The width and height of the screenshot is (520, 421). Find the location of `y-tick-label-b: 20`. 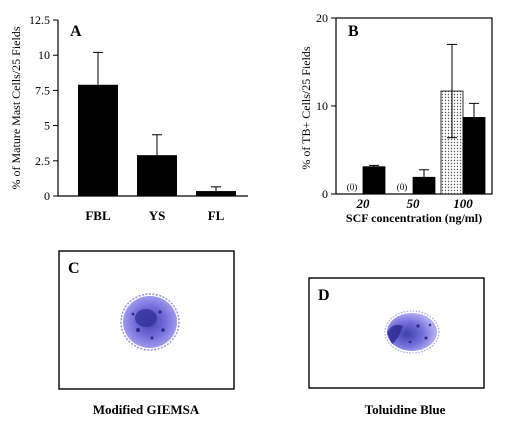

y-tick-label-b: 20 is located at coordinates (322, 18).